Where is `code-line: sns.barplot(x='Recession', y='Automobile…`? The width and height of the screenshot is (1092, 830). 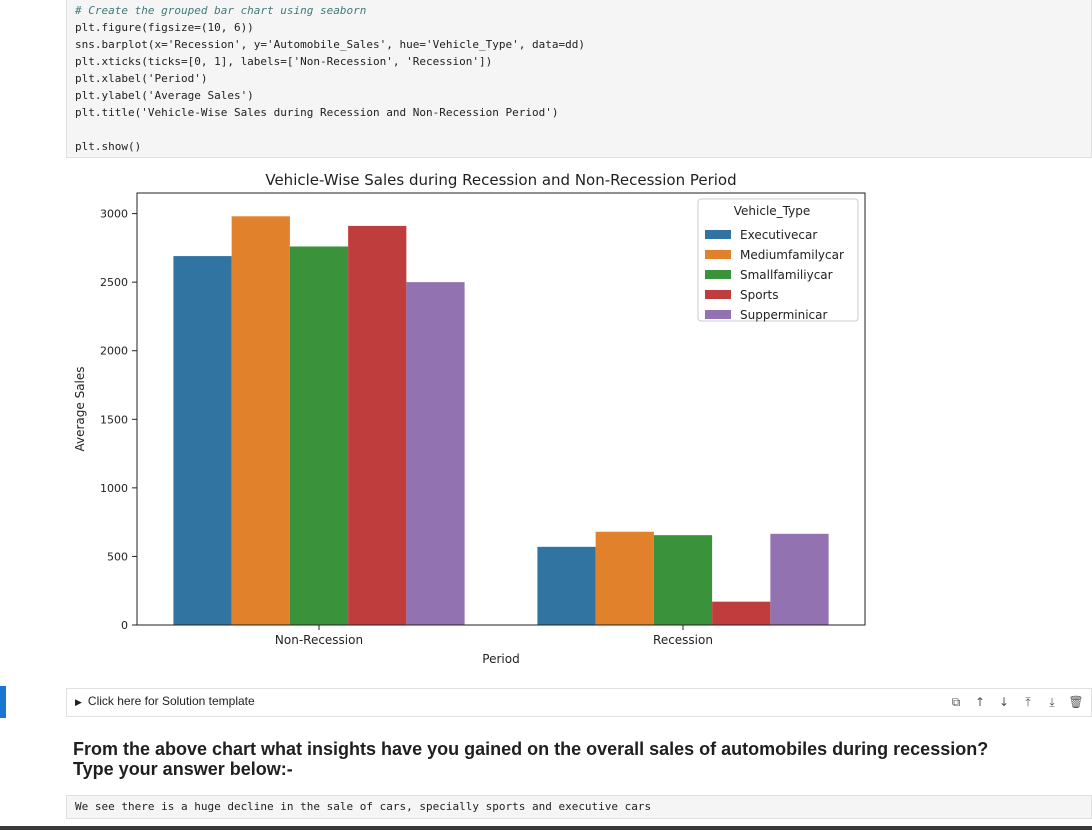
code-line: sns.barplot(x='Recession', y='Automobile… is located at coordinates (330, 44).